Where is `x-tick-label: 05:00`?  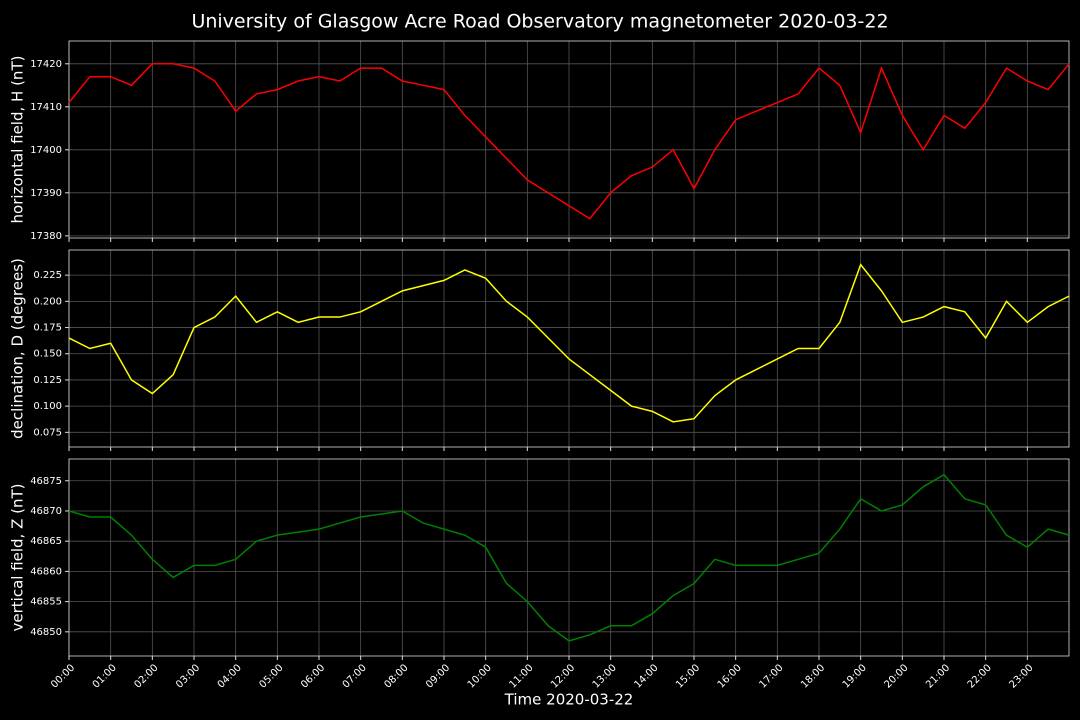 x-tick-label: 05:00 is located at coordinates (271, 676).